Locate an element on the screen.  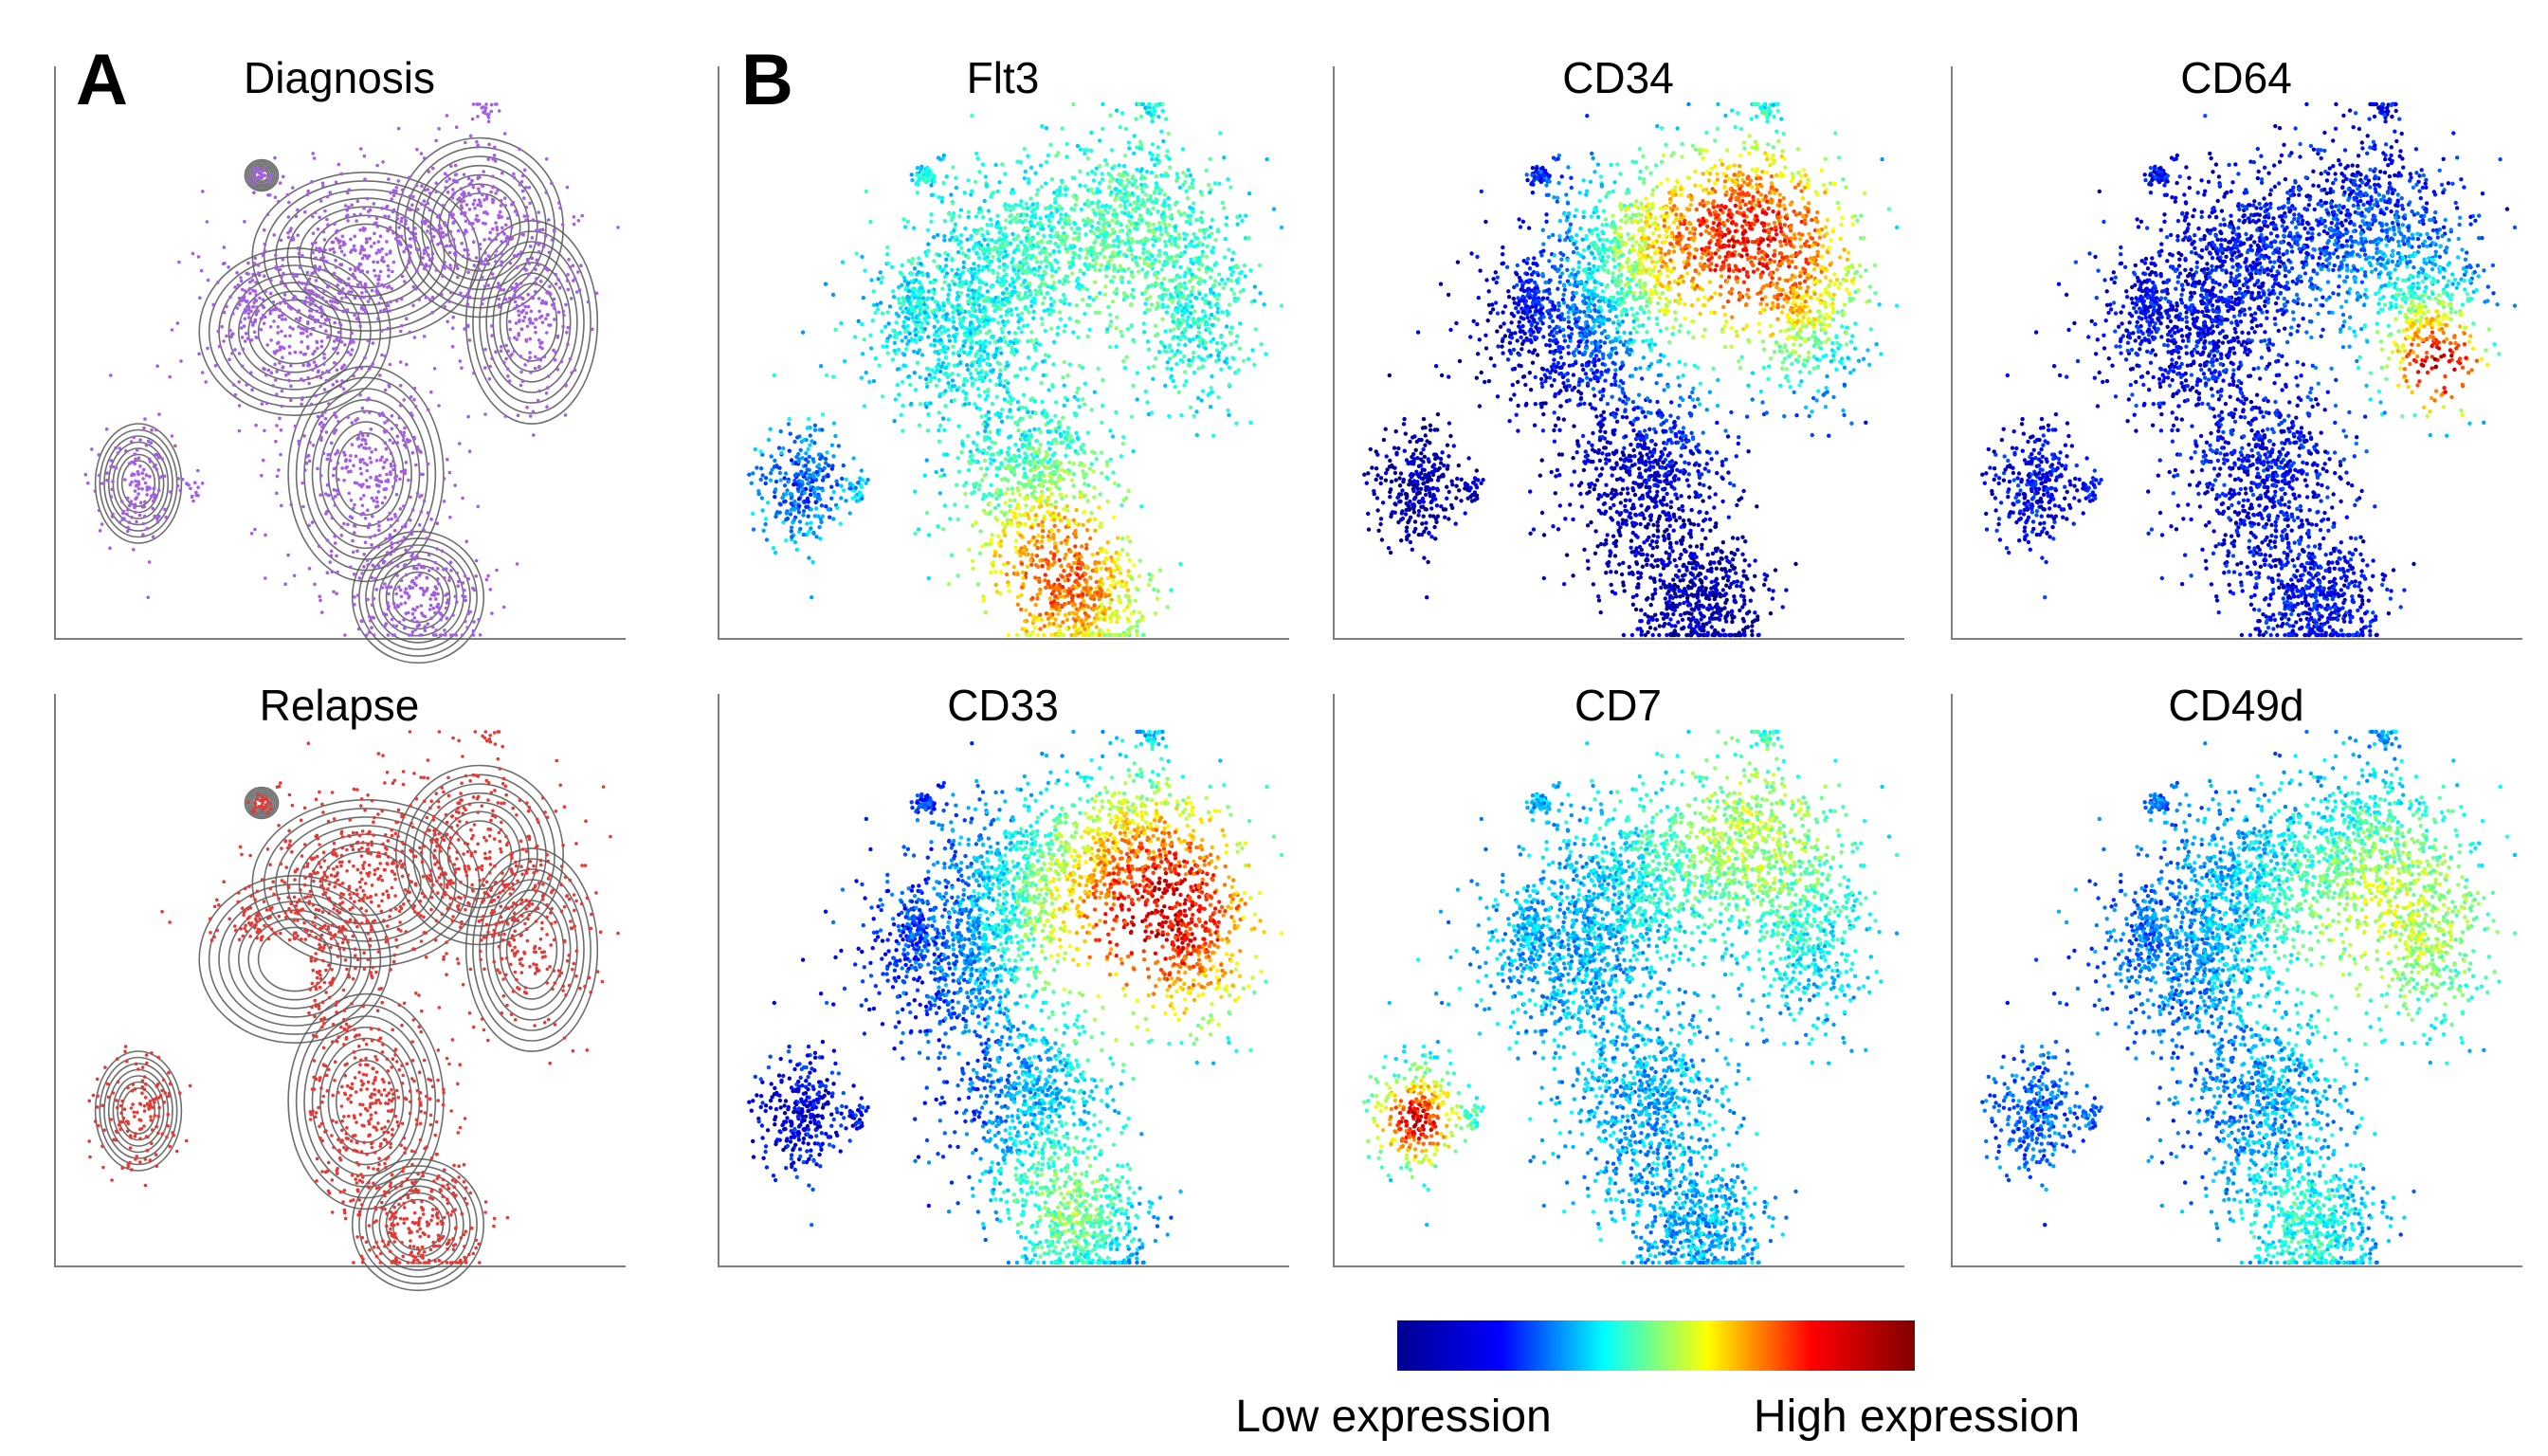
panel-cd49d: CD49d is located at coordinates (2237, 973).